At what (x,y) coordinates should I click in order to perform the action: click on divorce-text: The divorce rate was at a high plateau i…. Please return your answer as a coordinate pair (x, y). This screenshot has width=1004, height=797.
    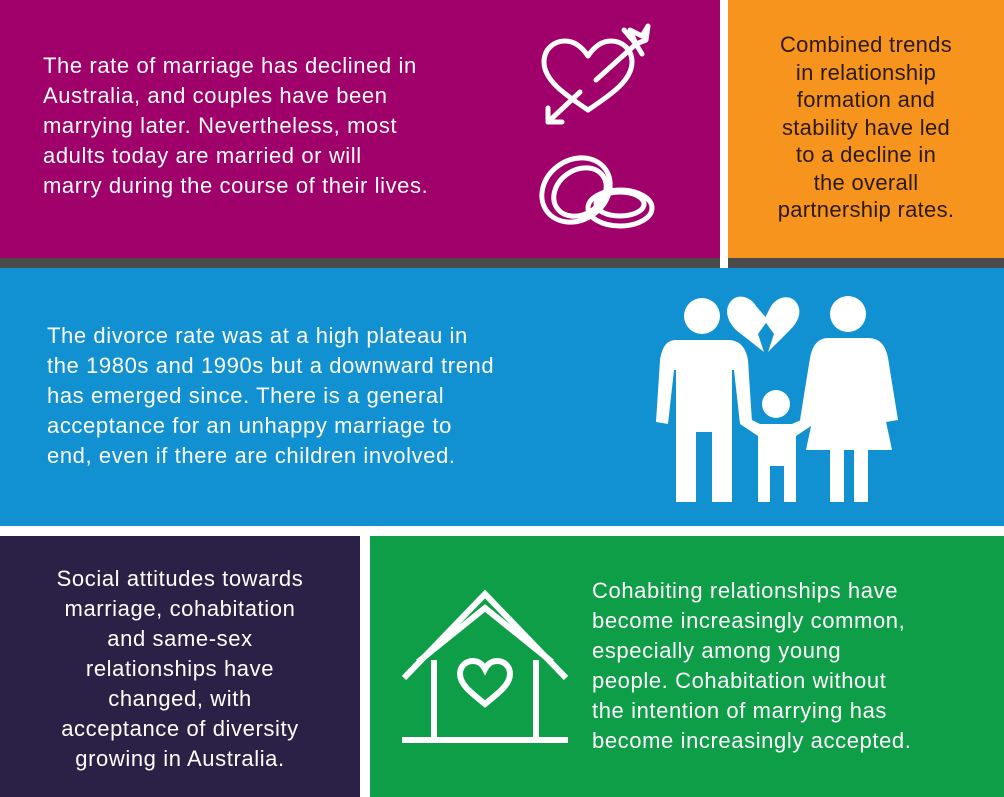
    Looking at the image, I should click on (271, 395).